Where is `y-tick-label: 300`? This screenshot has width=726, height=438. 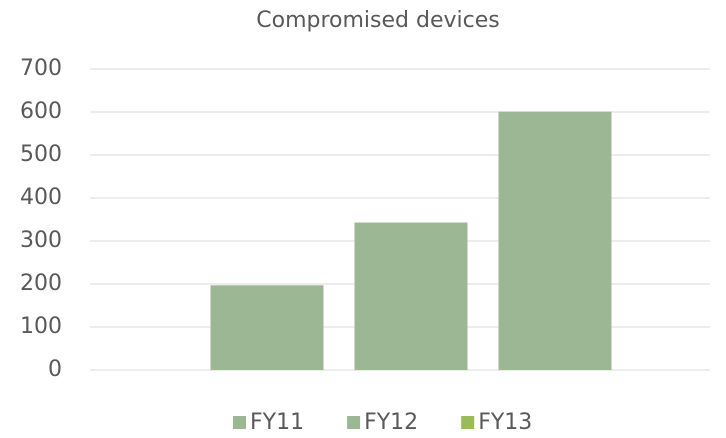
y-tick-label: 300 is located at coordinates (41, 240).